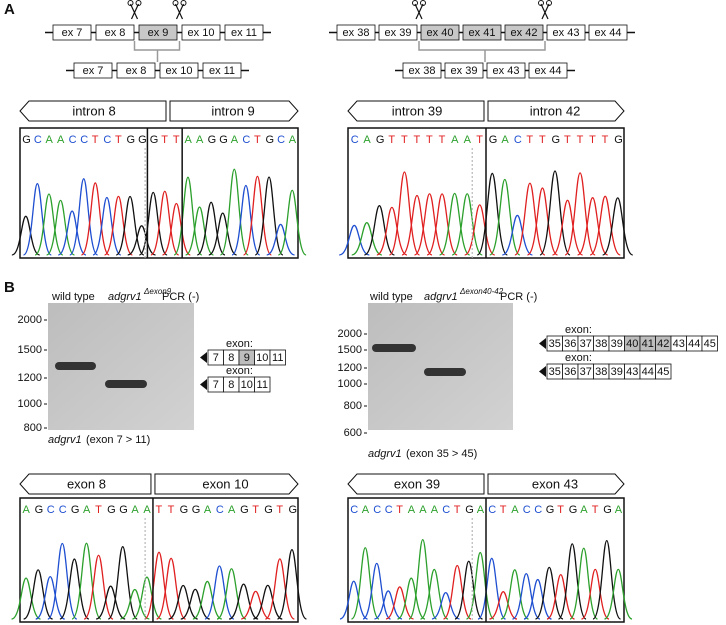 This screenshot has height=625, width=726. What do you see at coordinates (247, 358) in the screenshot?
I see `construct-exon-label: 9` at bounding box center [247, 358].